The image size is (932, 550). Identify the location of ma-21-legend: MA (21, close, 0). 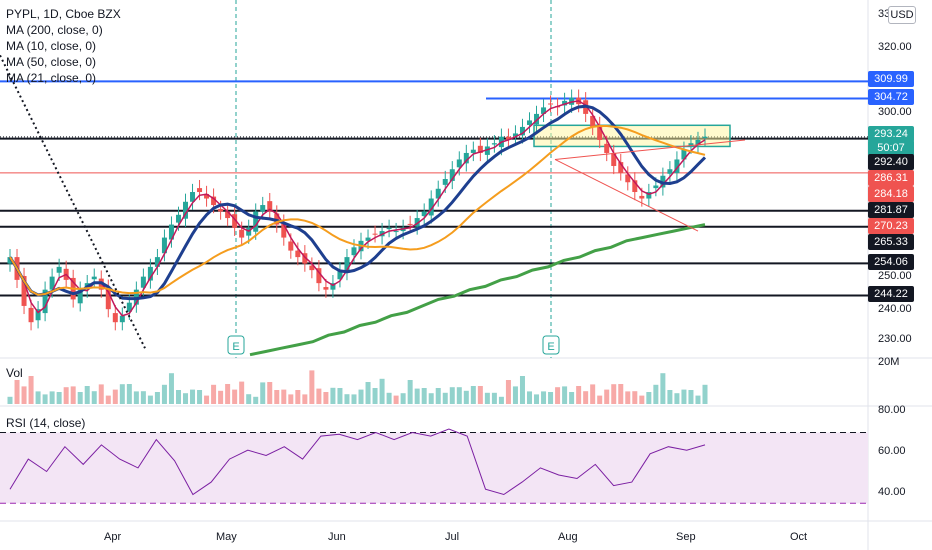
(51, 78).